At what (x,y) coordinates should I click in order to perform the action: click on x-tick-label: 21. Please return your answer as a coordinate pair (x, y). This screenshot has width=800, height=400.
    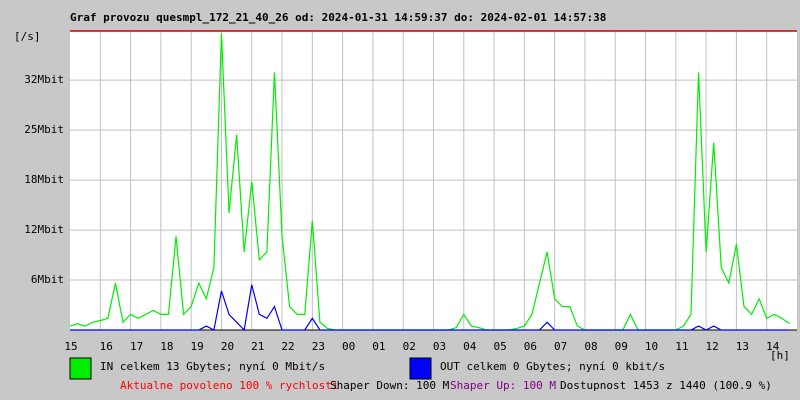
    Looking at the image, I should click on (257, 346).